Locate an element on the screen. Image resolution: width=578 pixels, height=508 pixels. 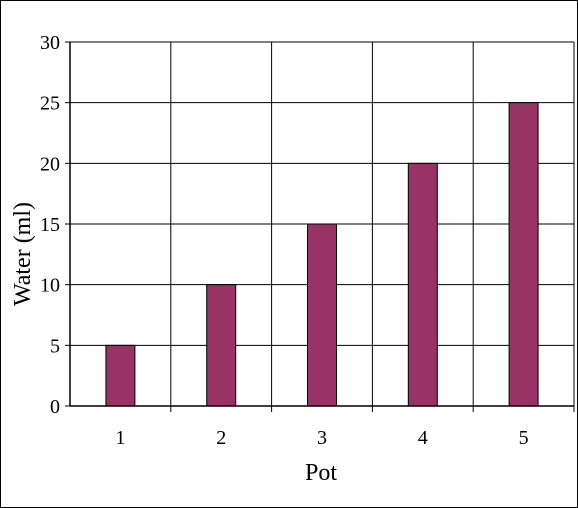
y-tick-label: 25 is located at coordinates (50, 104).